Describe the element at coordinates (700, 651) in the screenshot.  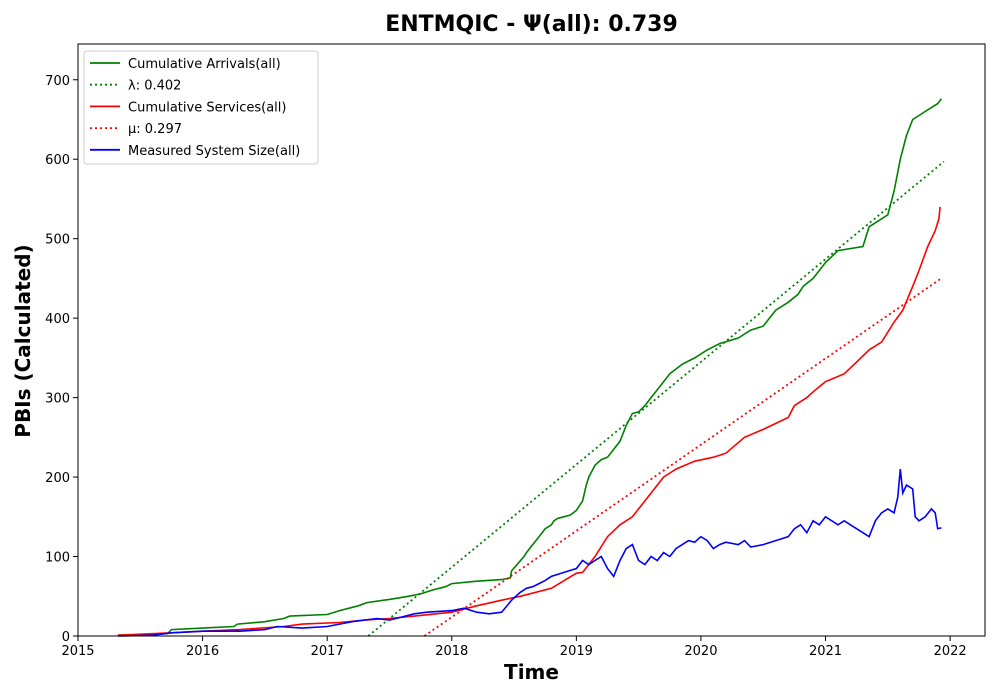
I see `x-tick-label: 2020` at that location.